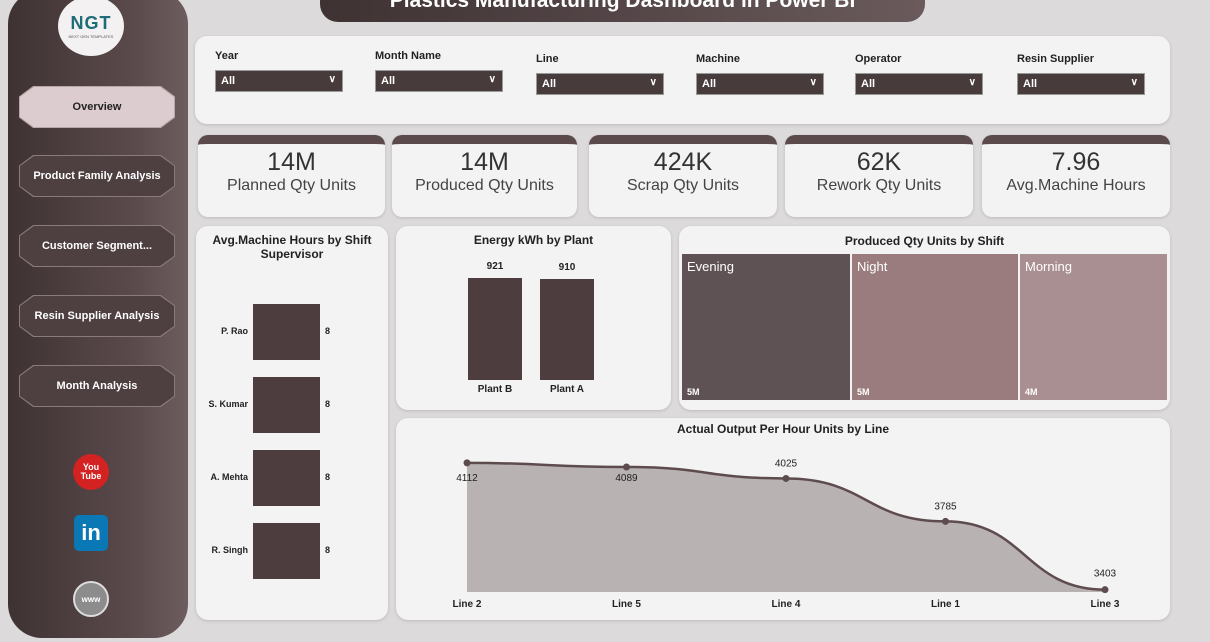 The width and height of the screenshot is (1210, 642). What do you see at coordinates (91, 599) in the screenshot?
I see `globe-icon: www` at bounding box center [91, 599].